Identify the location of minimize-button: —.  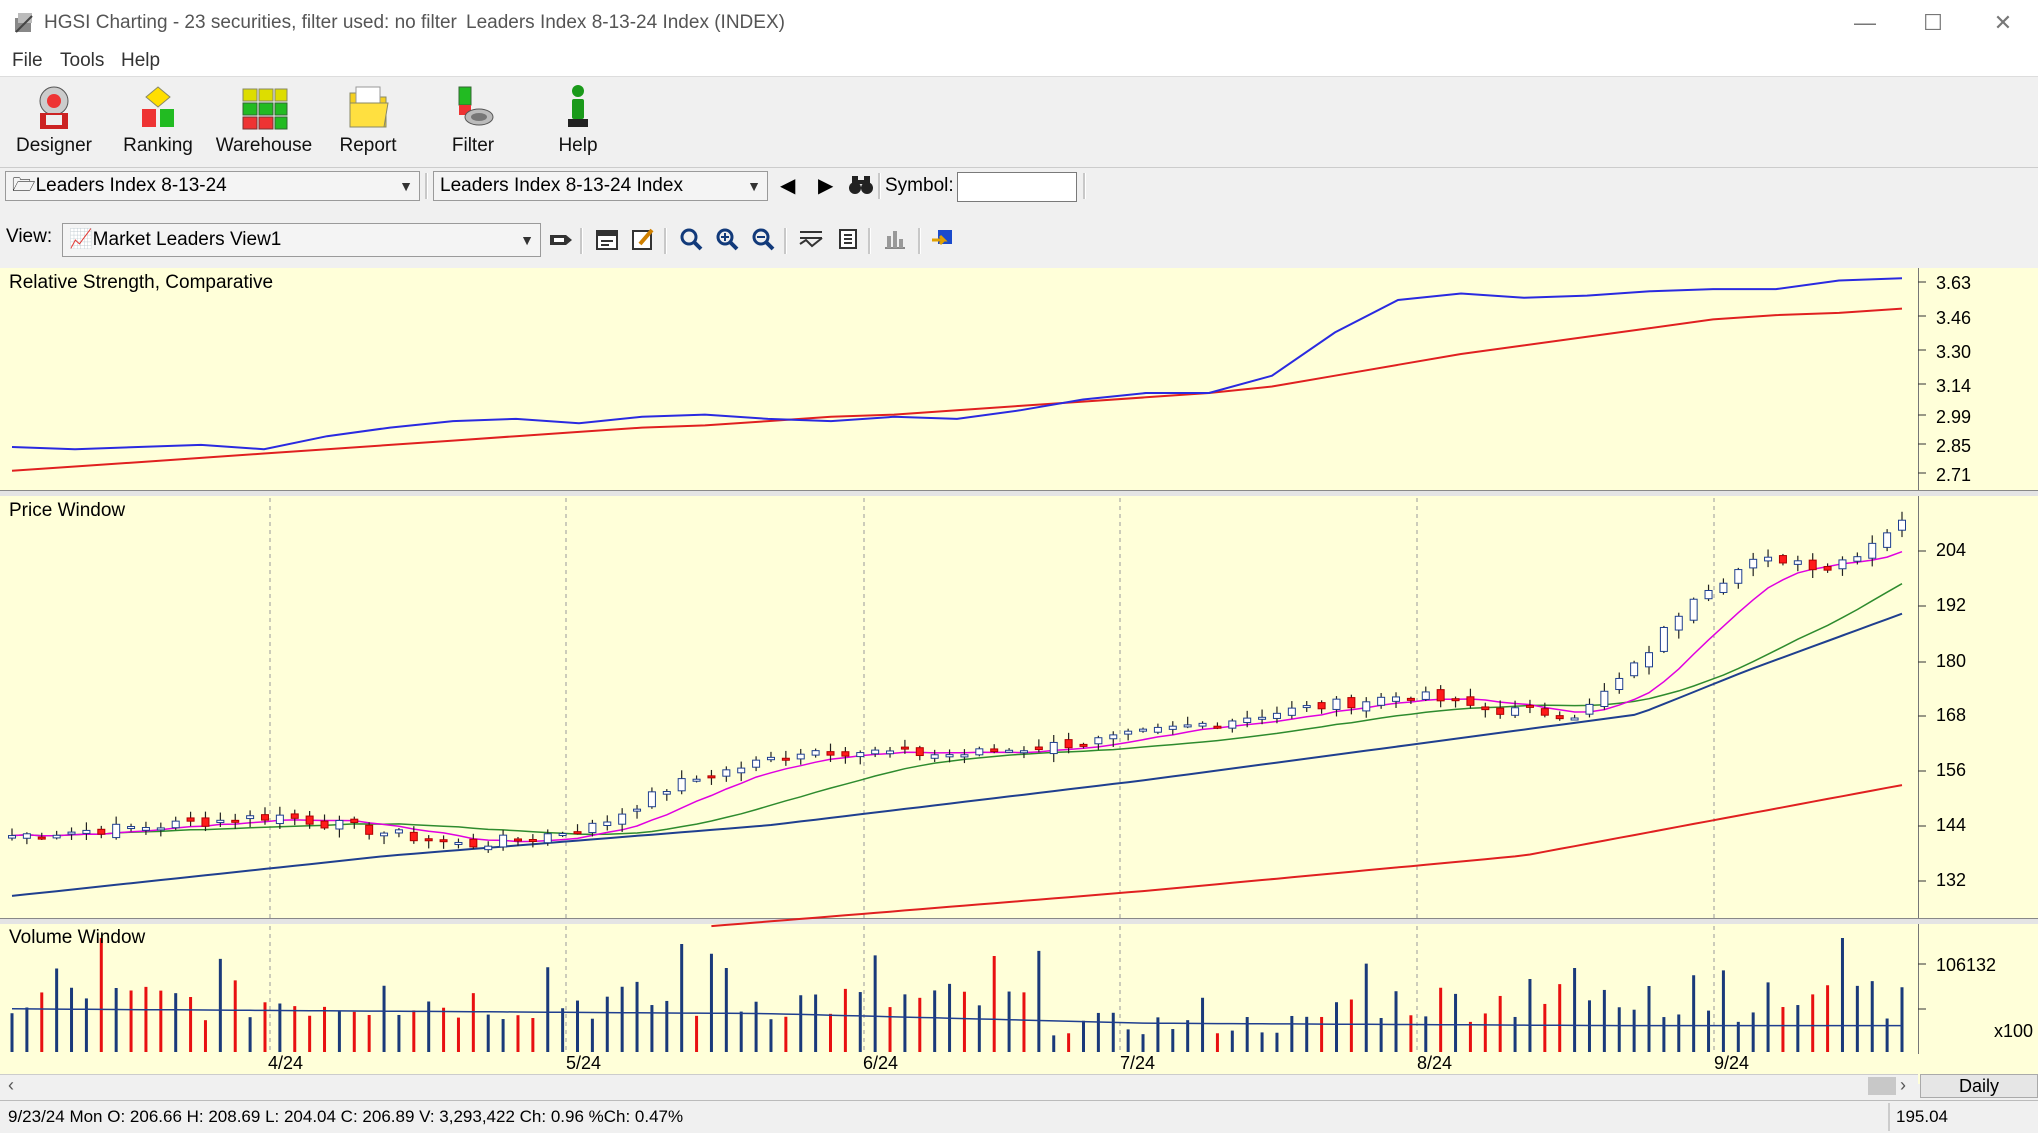
(1865, 22).